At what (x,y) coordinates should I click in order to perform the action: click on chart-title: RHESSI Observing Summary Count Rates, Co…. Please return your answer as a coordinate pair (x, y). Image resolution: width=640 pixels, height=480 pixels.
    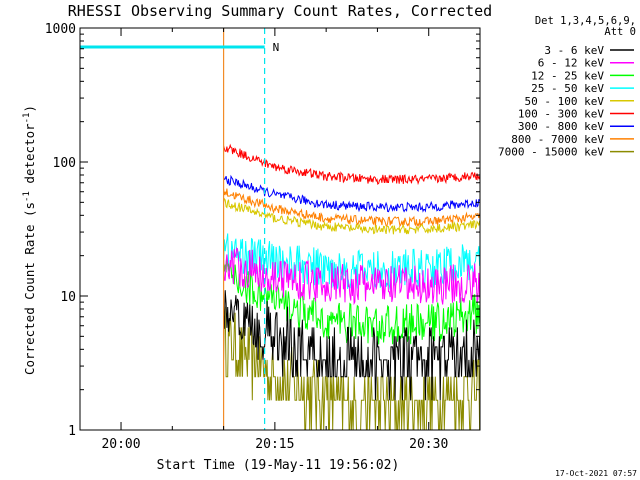
    Looking at the image, I should click on (280, 11).